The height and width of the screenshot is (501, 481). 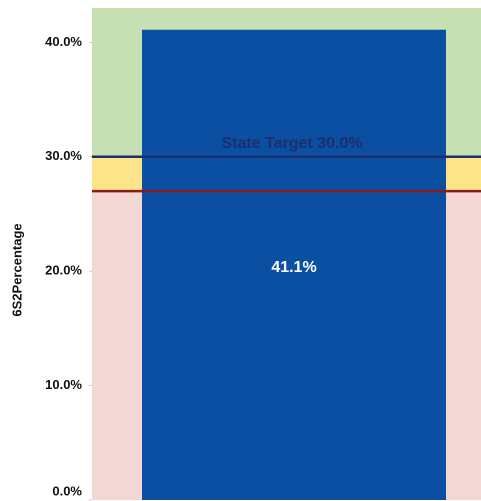 I want to click on y-tick-label: 0.0%, so click(x=67, y=490).